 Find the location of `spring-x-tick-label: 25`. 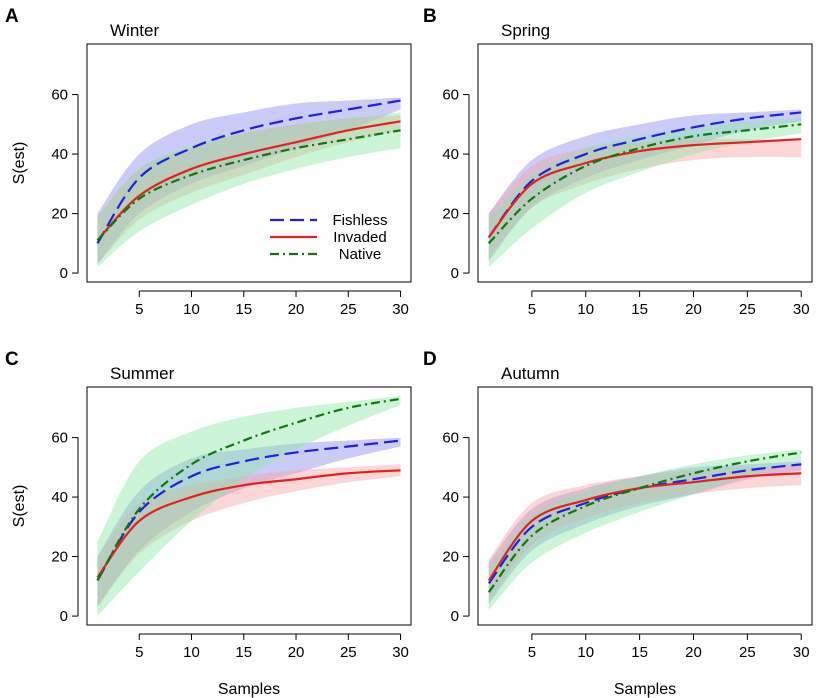

spring-x-tick-label: 25 is located at coordinates (747, 309).